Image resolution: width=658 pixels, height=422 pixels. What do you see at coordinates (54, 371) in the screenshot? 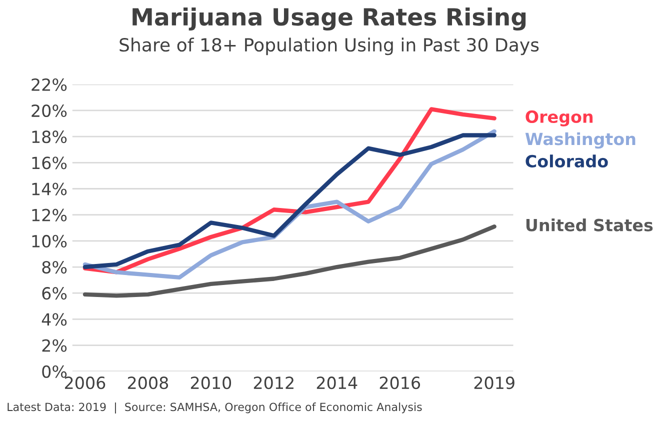
I see `y-tick-label: 0%` at bounding box center [54, 371].